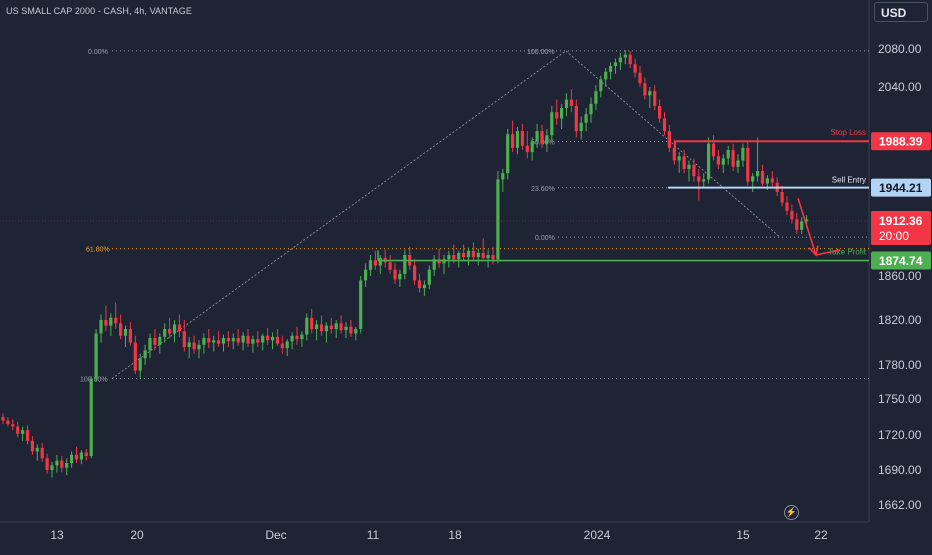 The image size is (932, 555). Describe the element at coordinates (821, 535) in the screenshot. I see `x-tick-label: 22` at that location.